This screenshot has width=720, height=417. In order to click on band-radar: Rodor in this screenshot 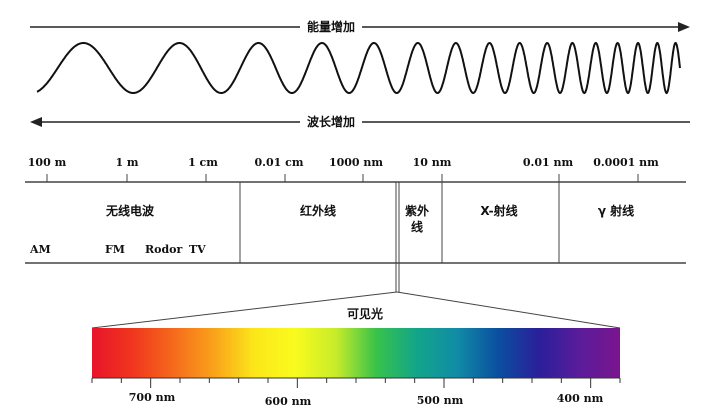, I will do `click(164, 249)`.